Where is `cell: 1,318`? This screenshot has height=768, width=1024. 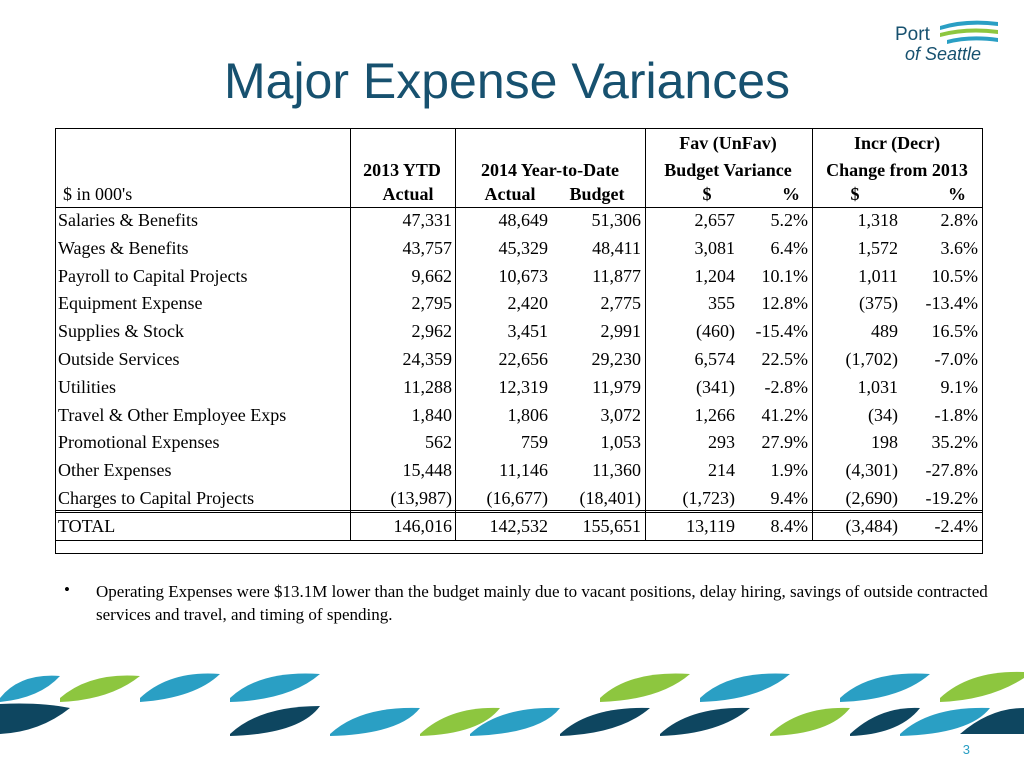
cell: 1,318 is located at coordinates (878, 220).